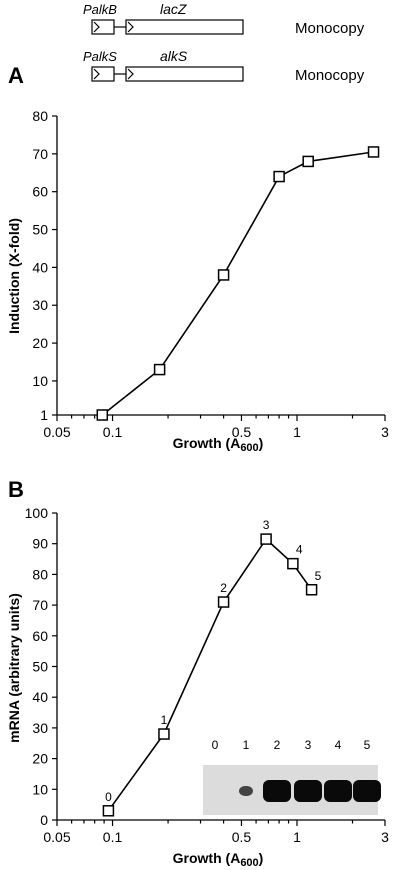 Image resolution: width=400 pixels, height=870 pixels. What do you see at coordinates (318, 576) in the screenshot?
I see `point-label: 5` at bounding box center [318, 576].